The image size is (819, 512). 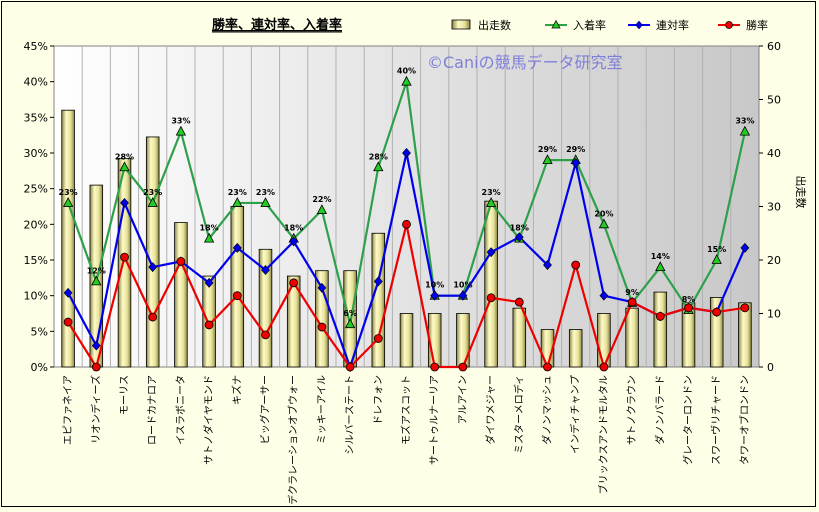 What do you see at coordinates (575, 414) in the screenshot?
I see `category-label: インディチャンプ` at bounding box center [575, 414].